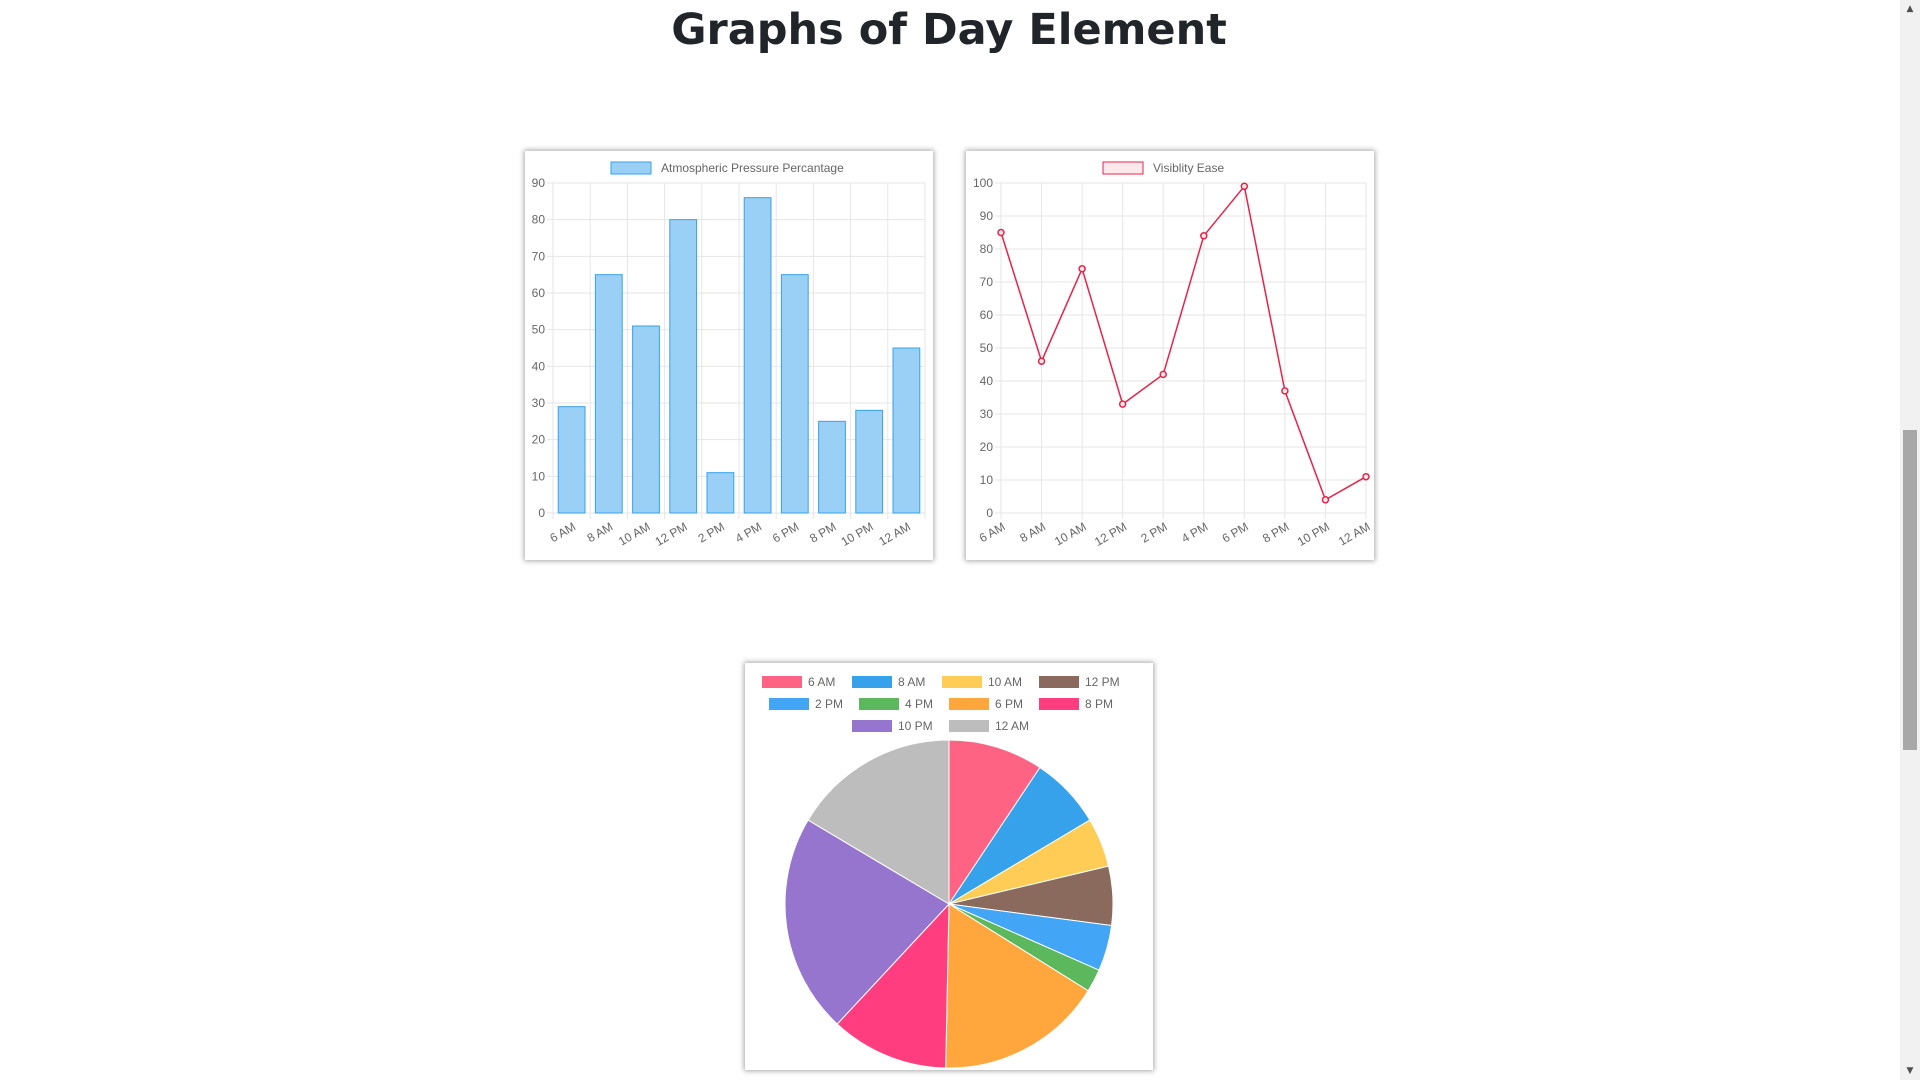  I want to click on legend-label: 10 PM, so click(915, 726).